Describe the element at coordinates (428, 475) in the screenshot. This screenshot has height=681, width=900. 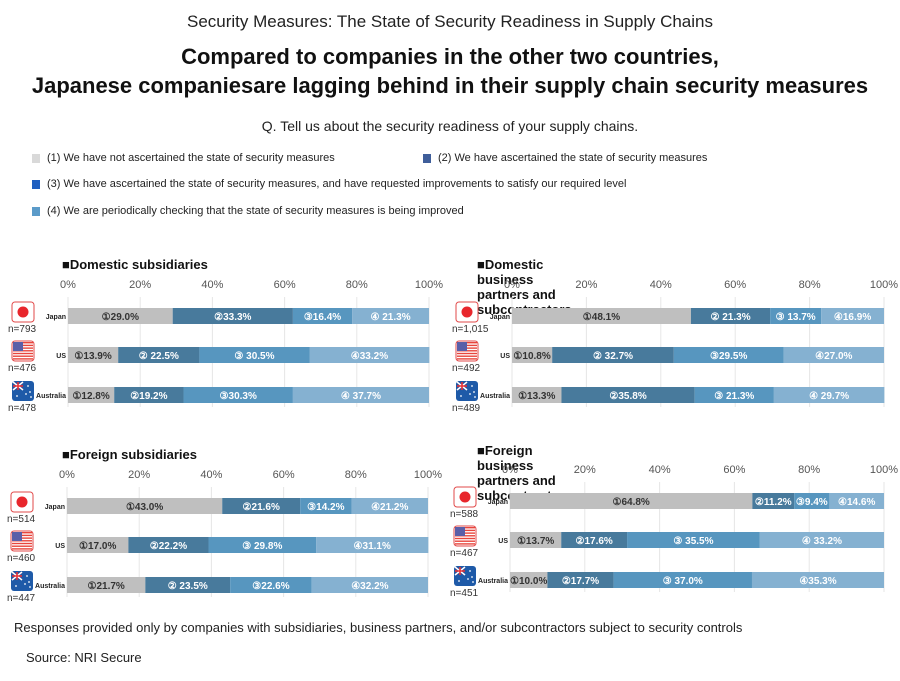
I see `x-tick-label: 100%` at that location.